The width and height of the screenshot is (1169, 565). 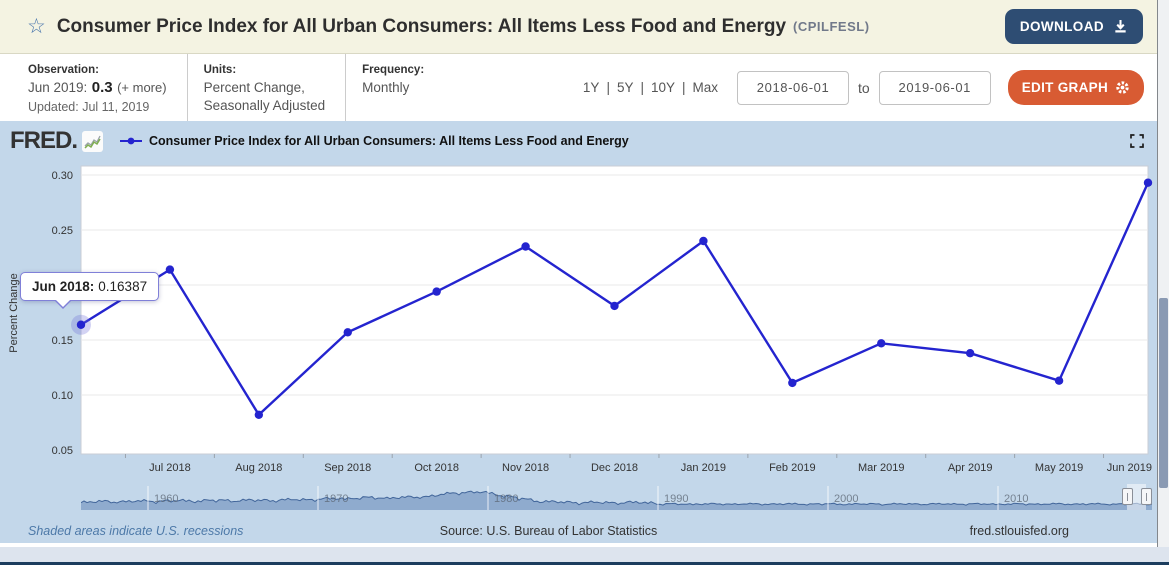 I want to click on range-scrubber: 1960 1970 1980 1990 2000 2010, so click(x=616, y=497).